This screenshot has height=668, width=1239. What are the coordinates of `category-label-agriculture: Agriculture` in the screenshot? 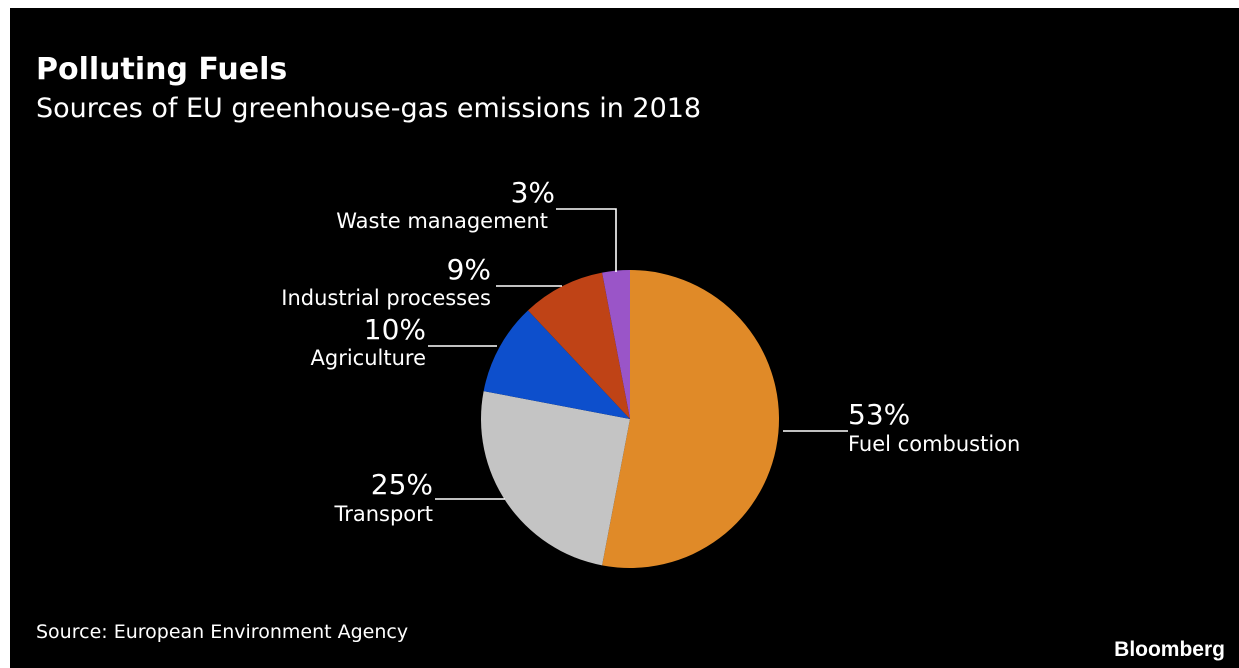 It's located at (369, 358).